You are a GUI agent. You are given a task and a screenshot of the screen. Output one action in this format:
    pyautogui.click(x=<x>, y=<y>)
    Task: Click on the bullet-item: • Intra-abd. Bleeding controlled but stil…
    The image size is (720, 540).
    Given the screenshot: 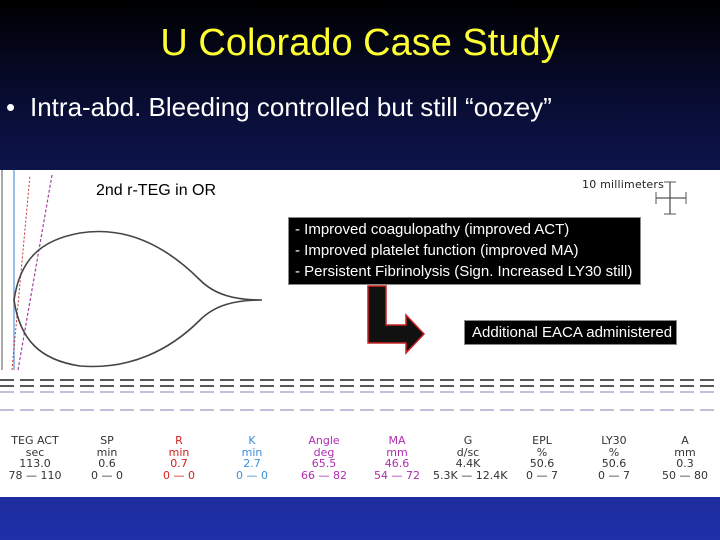 What is the action you would take?
    pyautogui.click(x=279, y=107)
    